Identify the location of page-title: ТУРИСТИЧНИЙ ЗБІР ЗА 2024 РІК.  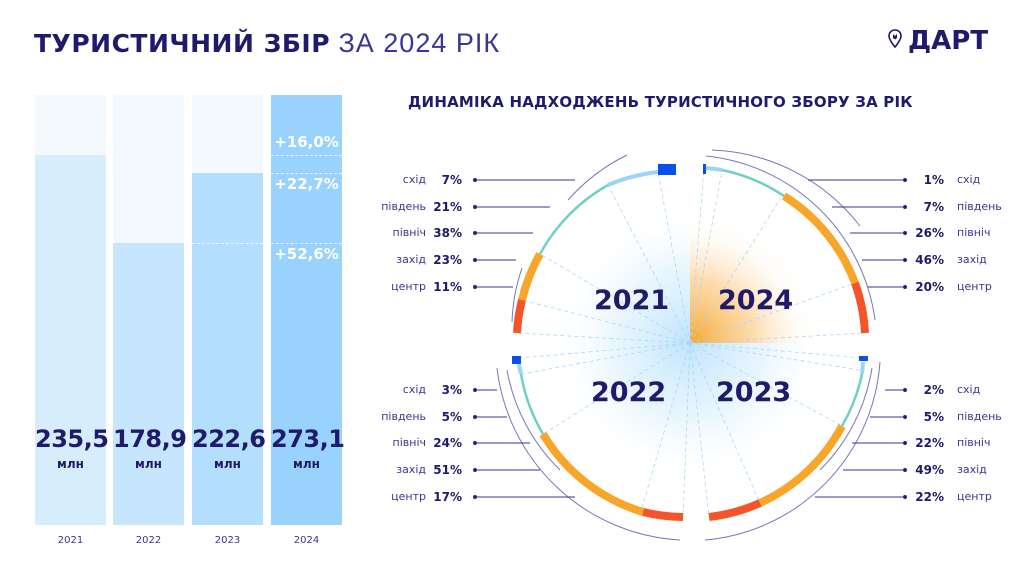
(267, 43).